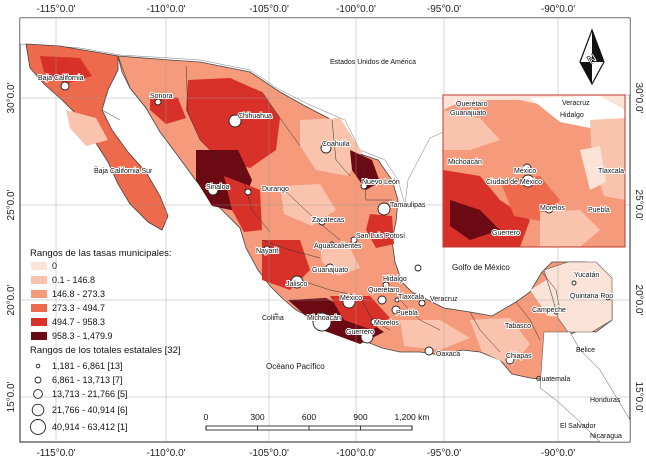 The width and height of the screenshot is (646, 462). Describe the element at coordinates (78, 308) in the screenshot. I see `legend-rate-4: 273.3 - 494.7` at that location.